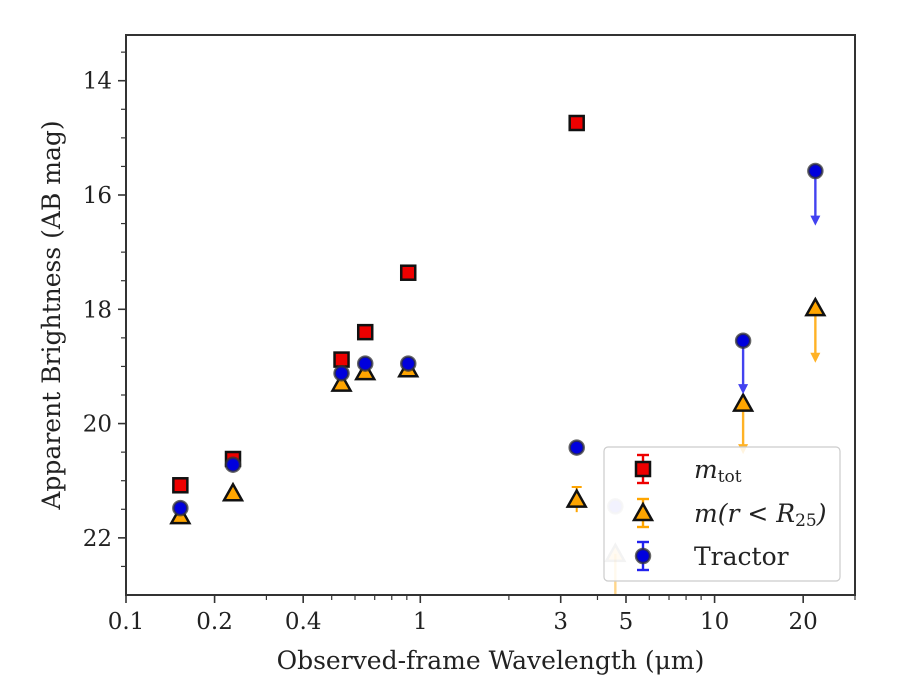 The width and height of the screenshot is (900, 700). I want to click on y-tick-label: 16, so click(97, 196).